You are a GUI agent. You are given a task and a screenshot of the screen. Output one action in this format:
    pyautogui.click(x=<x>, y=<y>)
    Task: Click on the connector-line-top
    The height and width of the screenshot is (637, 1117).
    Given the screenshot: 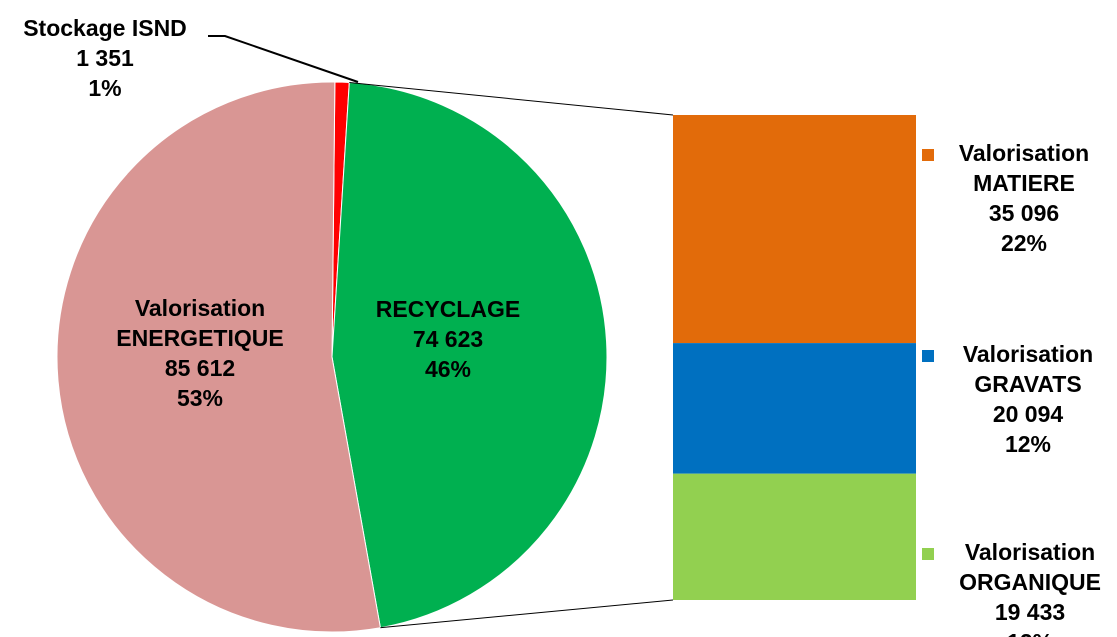 What is the action you would take?
    pyautogui.click(x=511, y=99)
    